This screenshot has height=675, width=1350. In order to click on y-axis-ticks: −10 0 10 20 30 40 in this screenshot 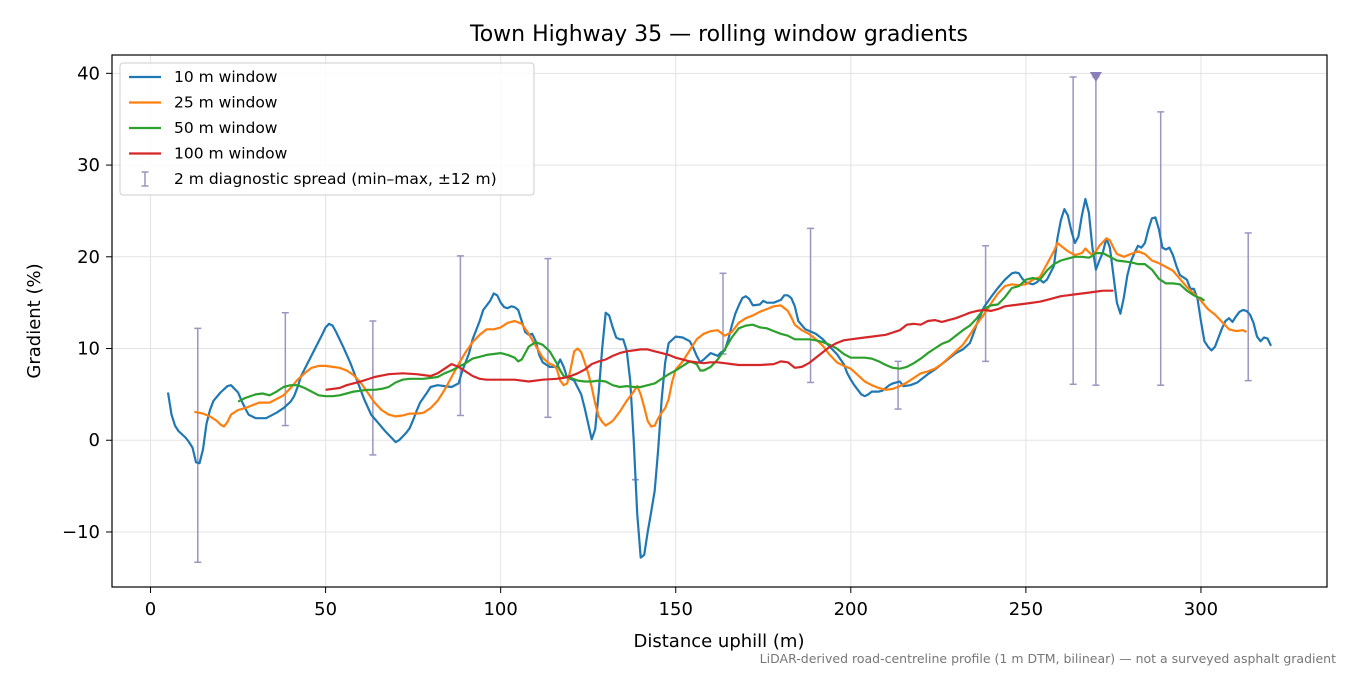, I will do `click(87, 303)`.